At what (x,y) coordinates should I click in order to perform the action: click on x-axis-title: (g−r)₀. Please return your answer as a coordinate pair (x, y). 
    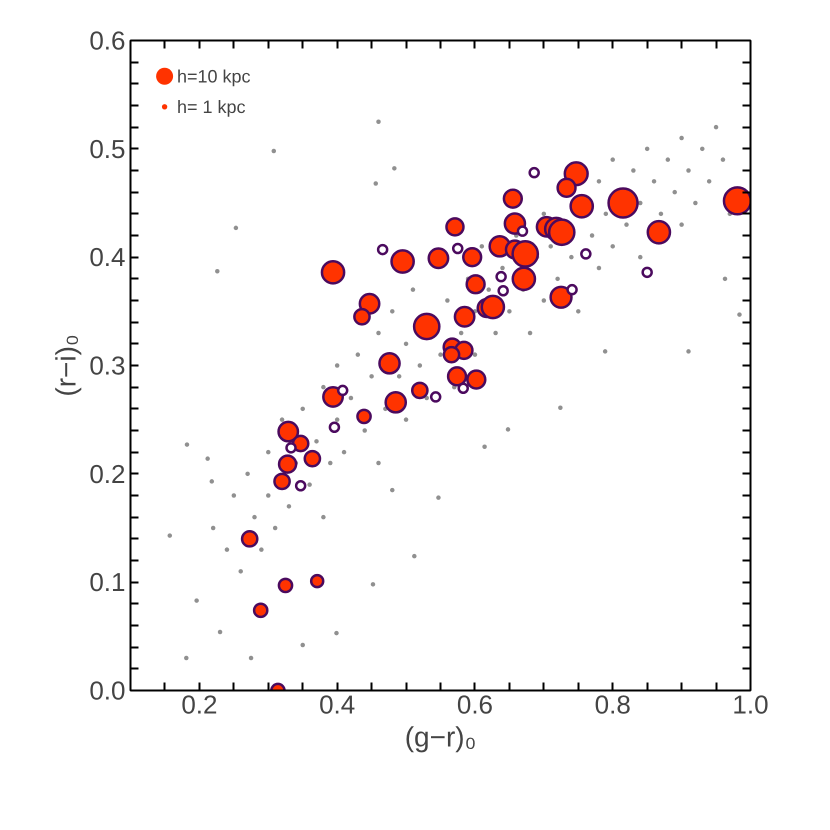
    Looking at the image, I should click on (440, 737).